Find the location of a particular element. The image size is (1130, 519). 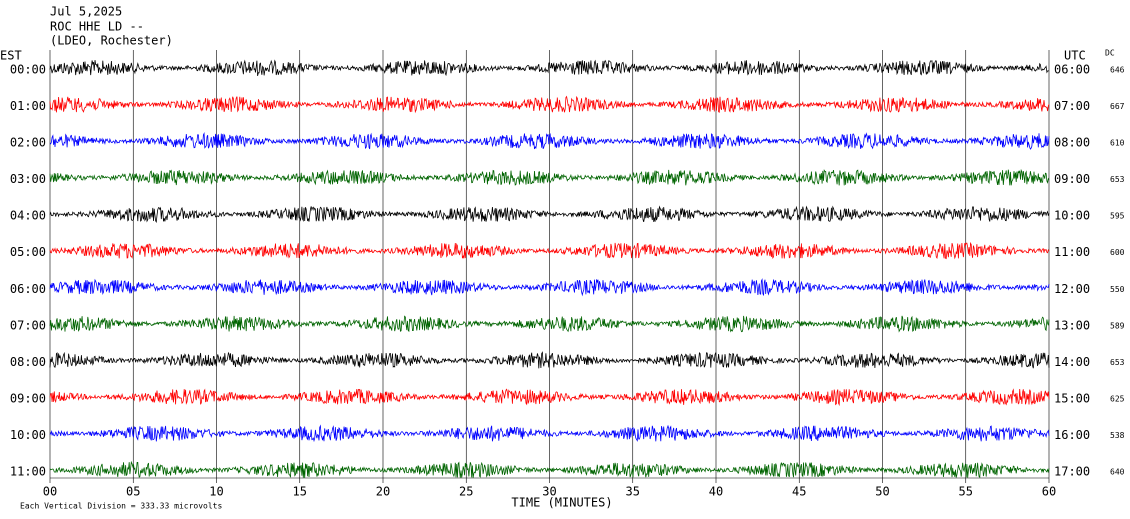

est-label: 02:00 is located at coordinates (28, 143).